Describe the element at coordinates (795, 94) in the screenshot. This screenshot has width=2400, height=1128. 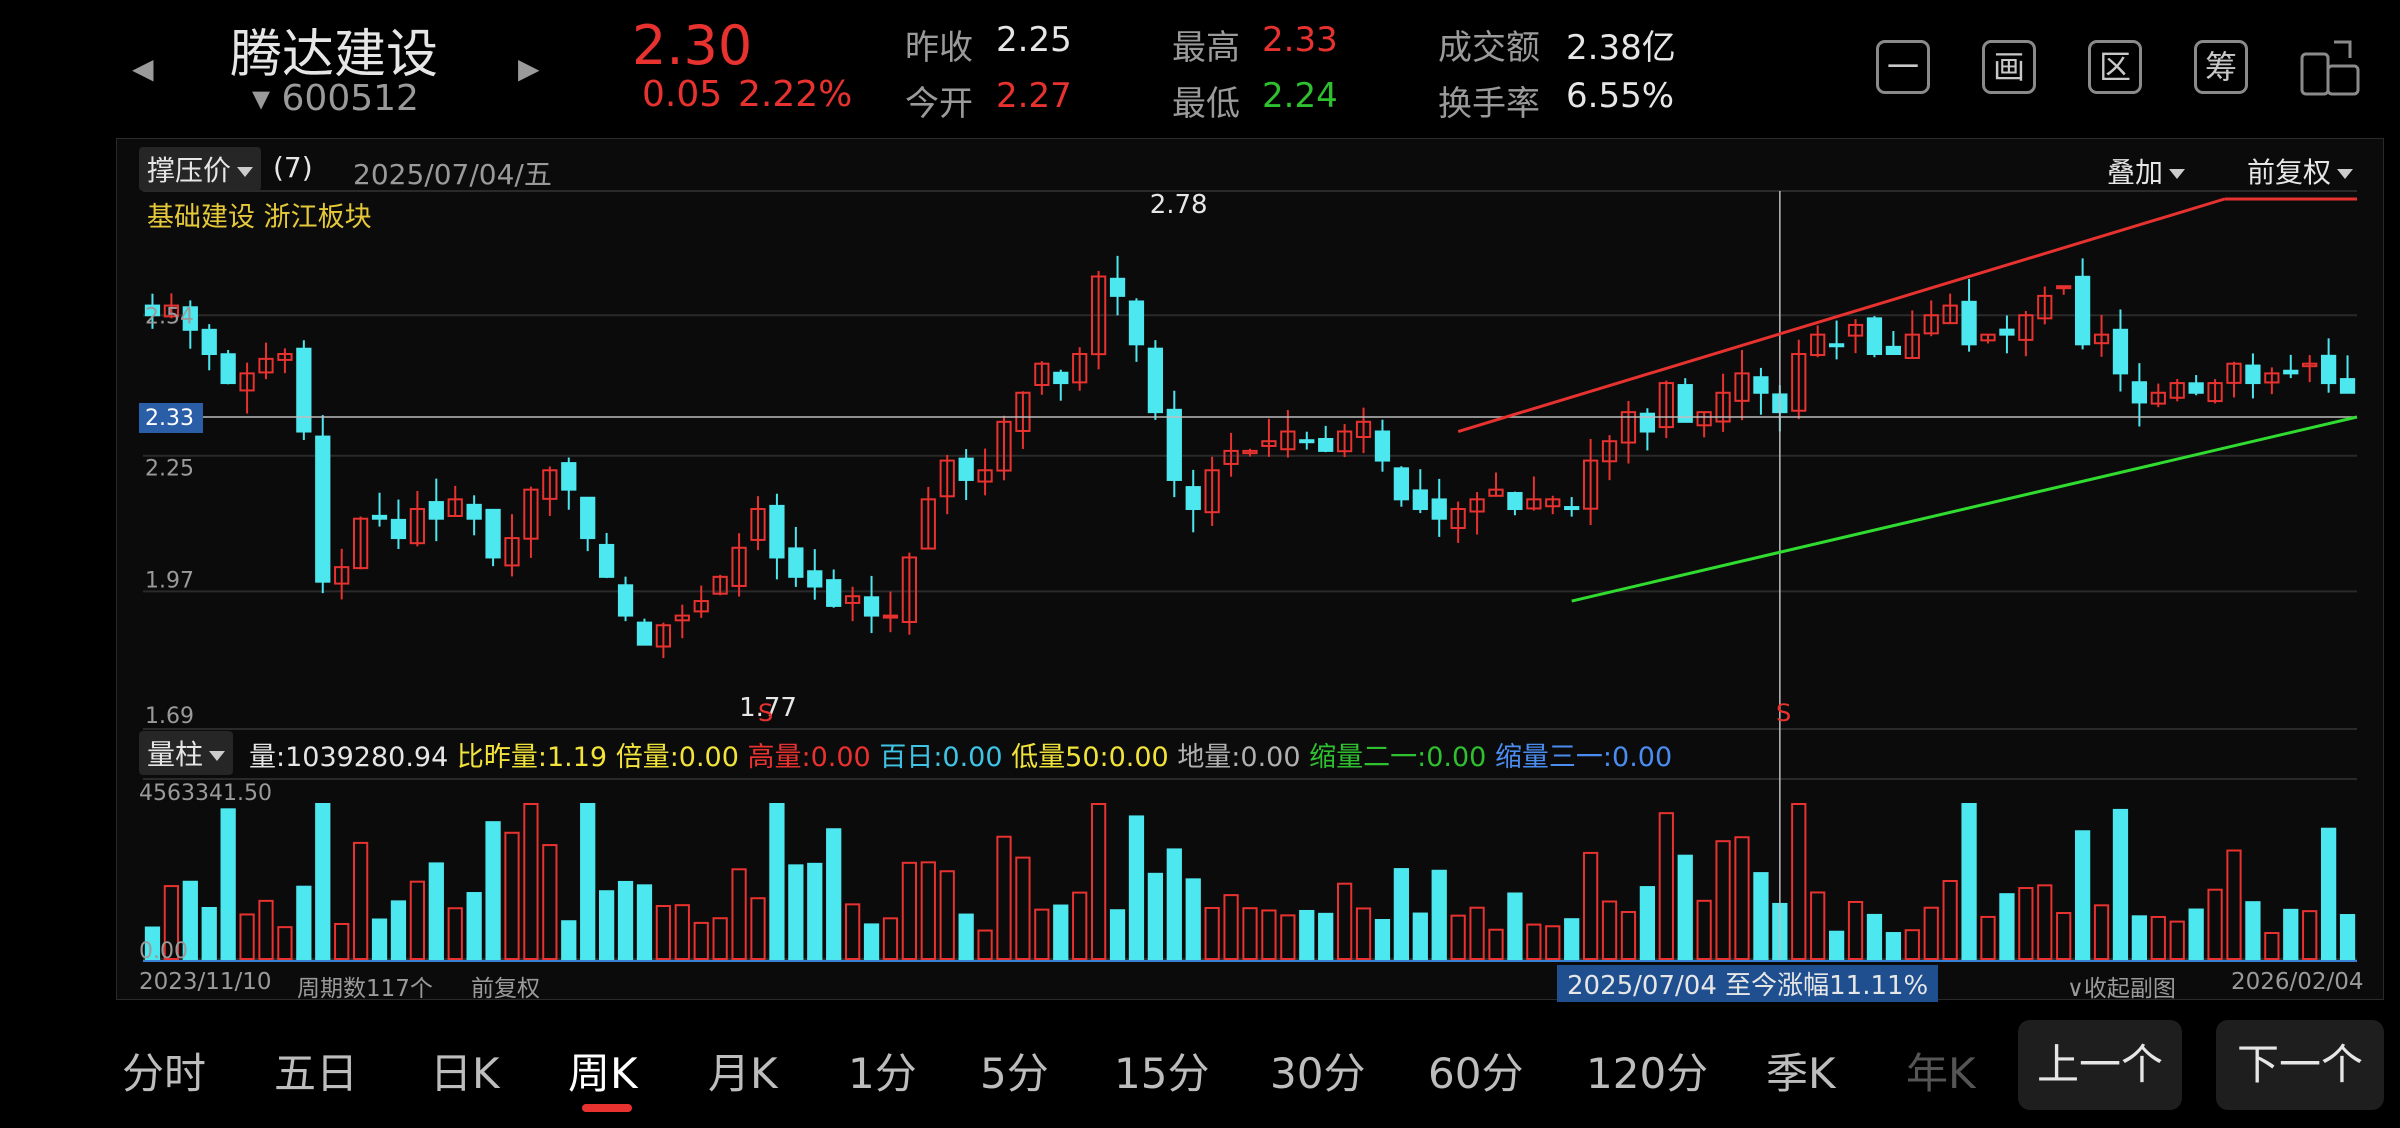
I see `price-change-pct: 2.22%` at that location.